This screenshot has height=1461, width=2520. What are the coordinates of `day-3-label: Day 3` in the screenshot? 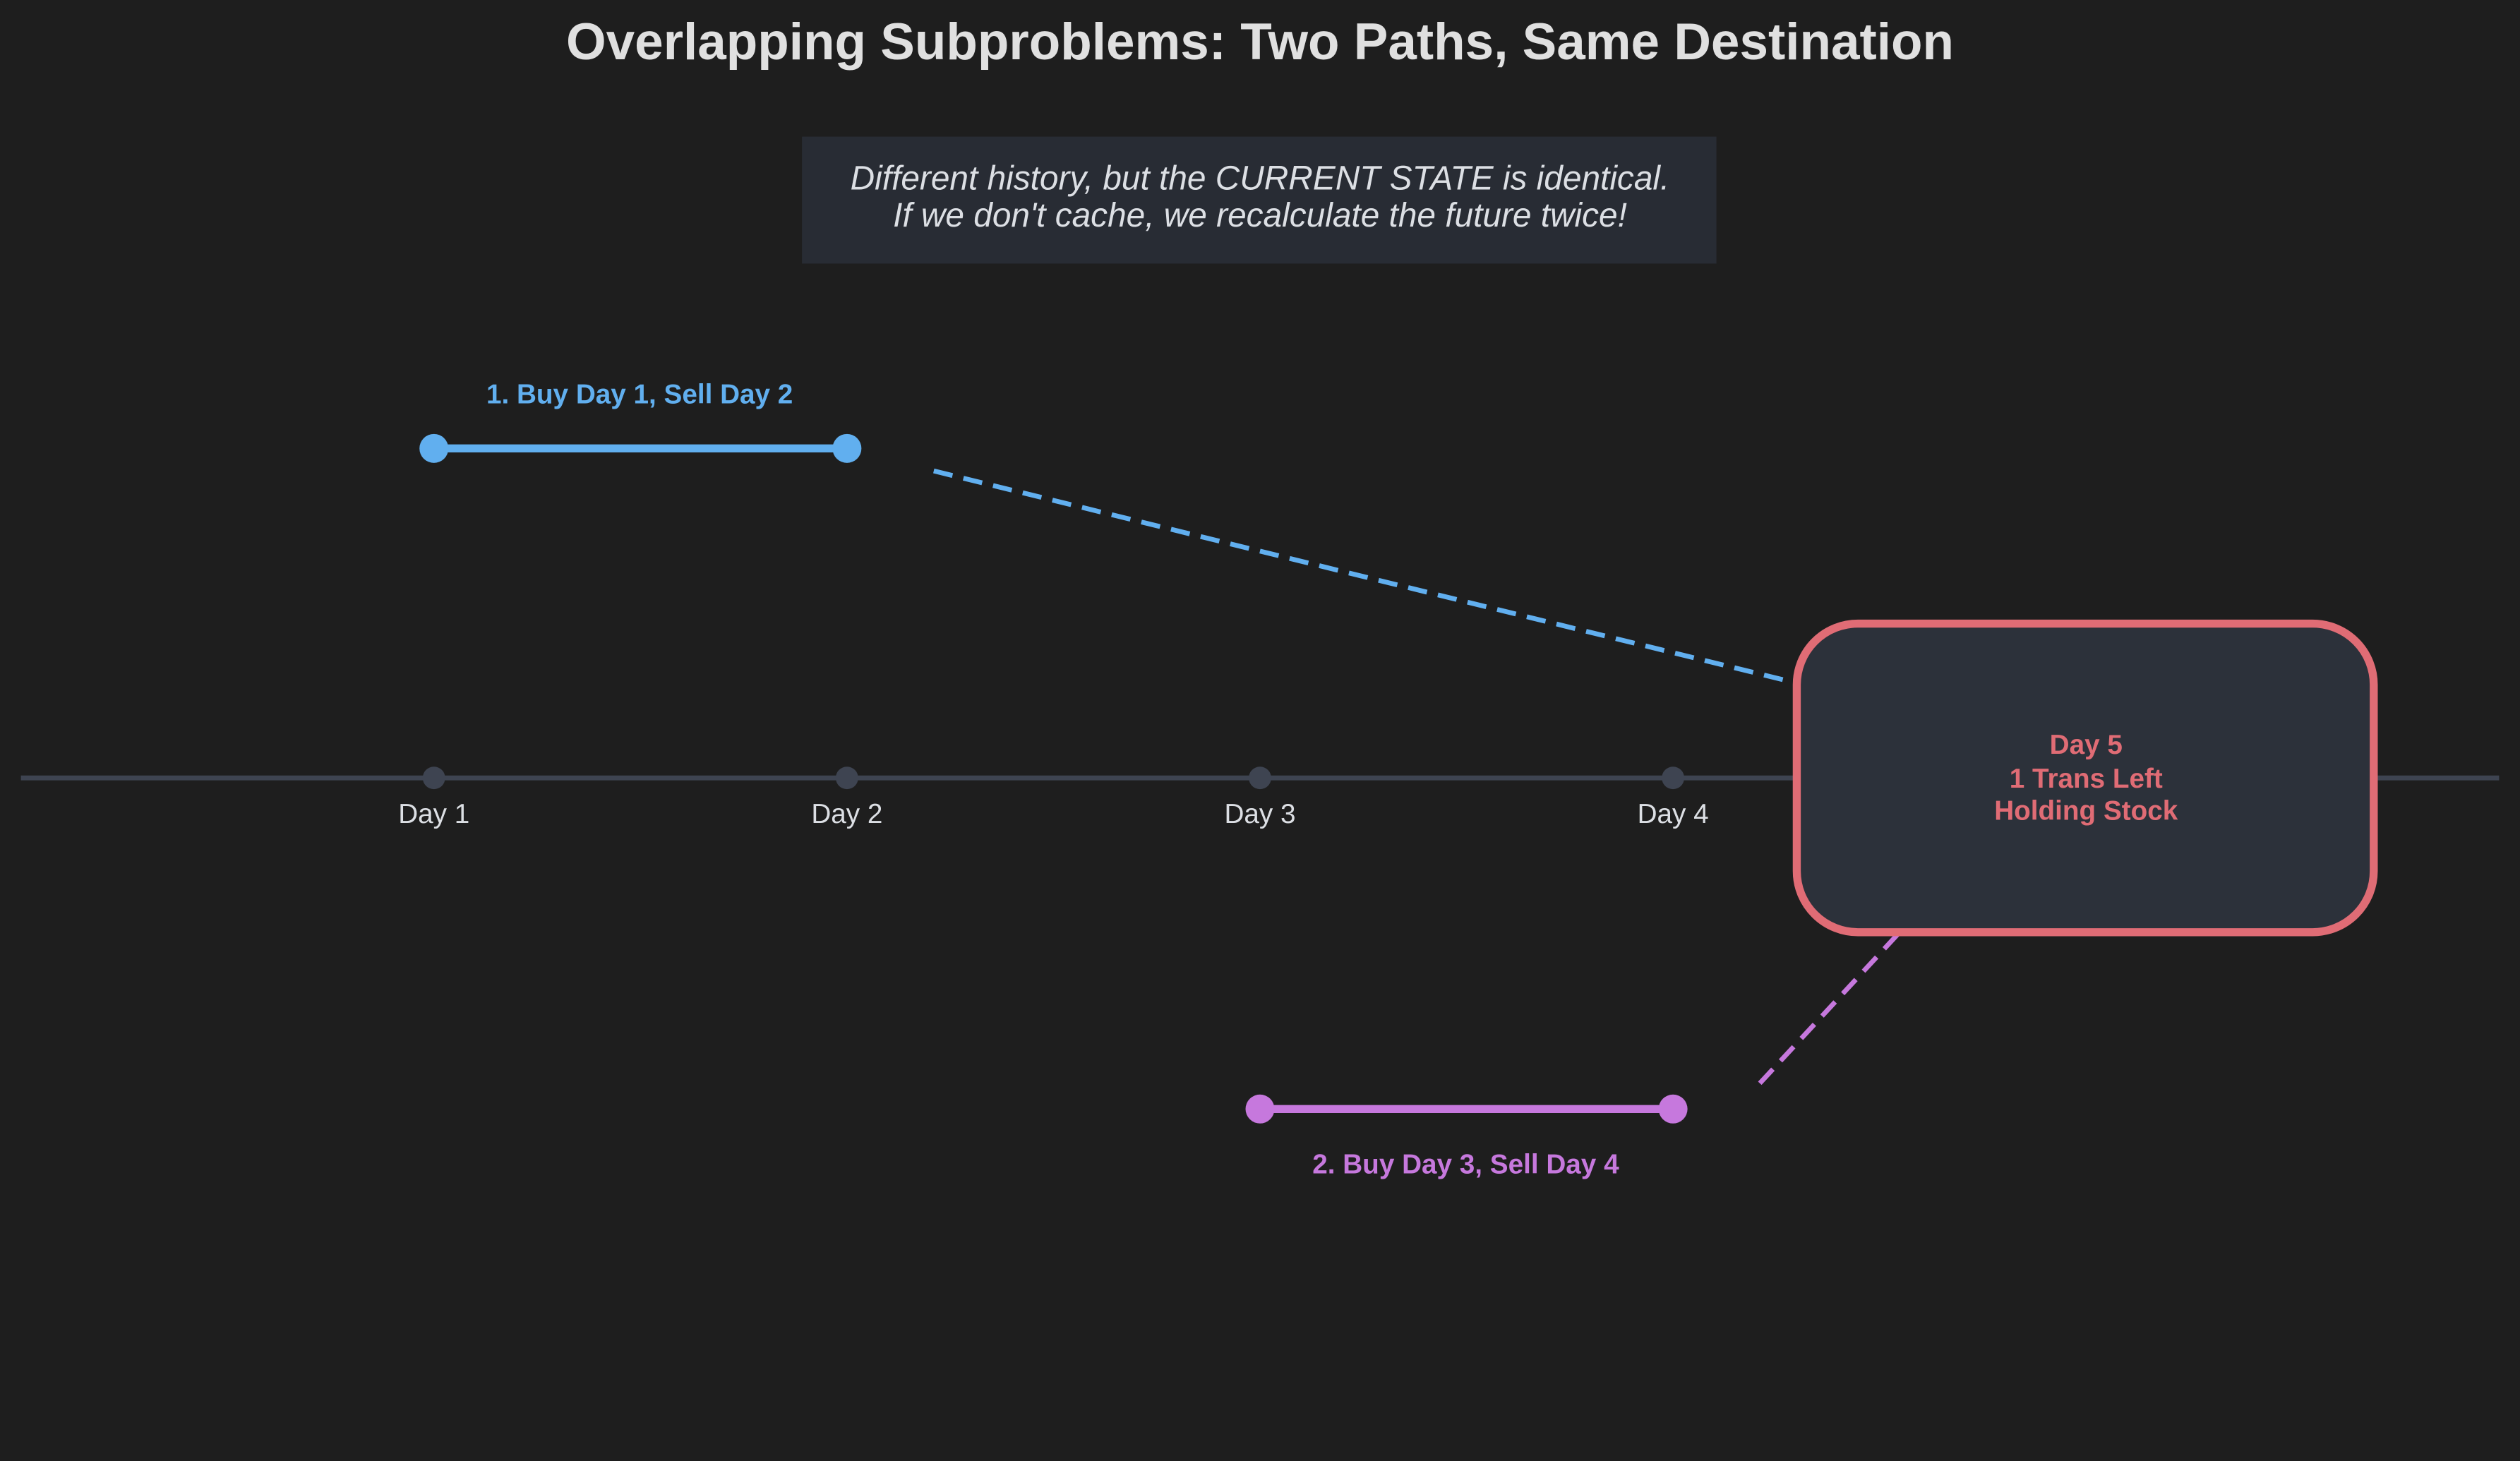 It's located at (1260, 814).